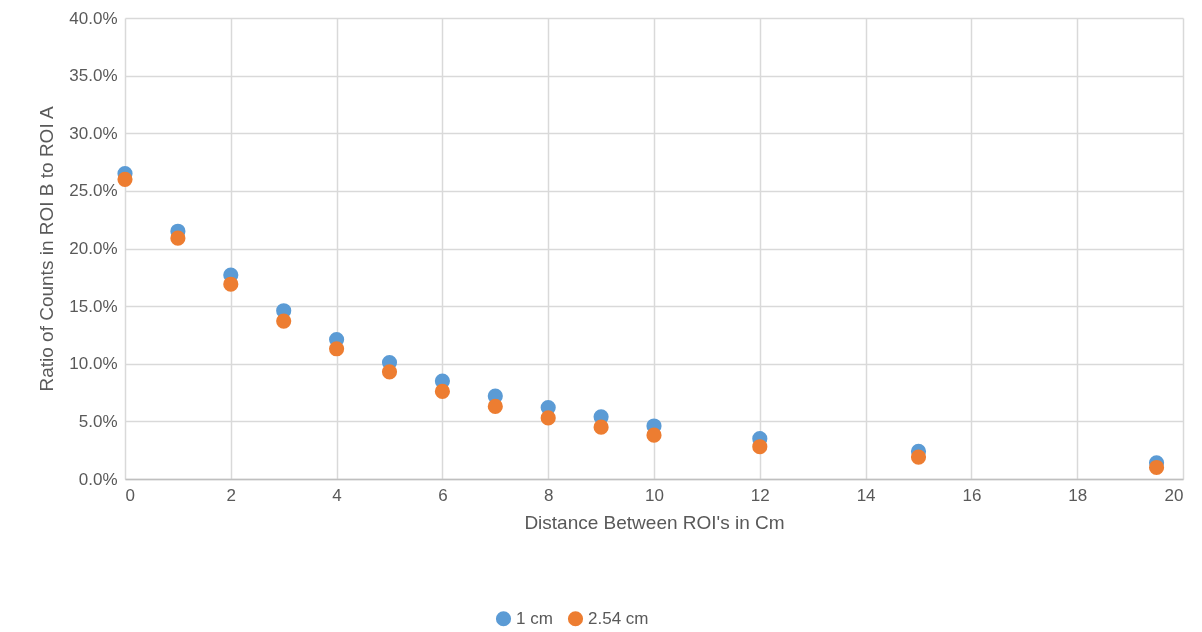 The image size is (1202, 632). I want to click on y-tick-label: 25.0%, so click(93, 191).